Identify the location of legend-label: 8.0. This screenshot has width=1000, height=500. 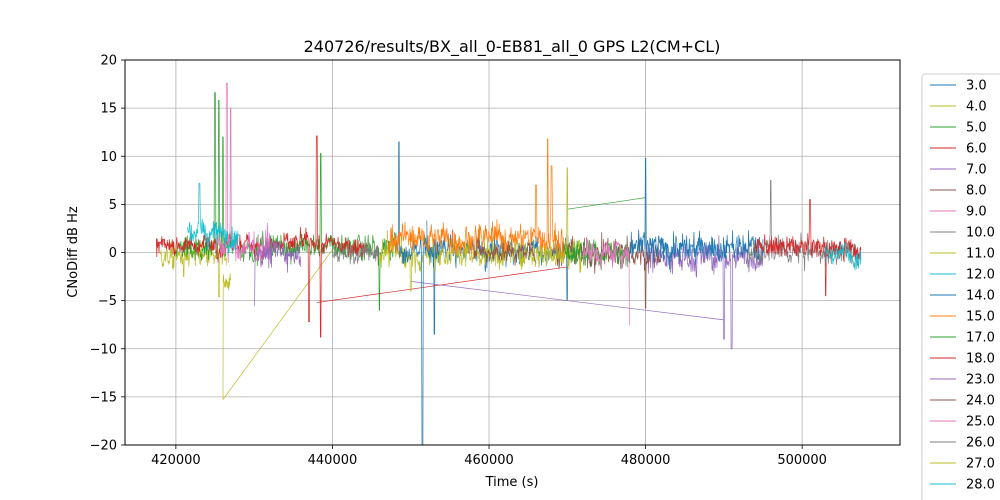
(976, 191).